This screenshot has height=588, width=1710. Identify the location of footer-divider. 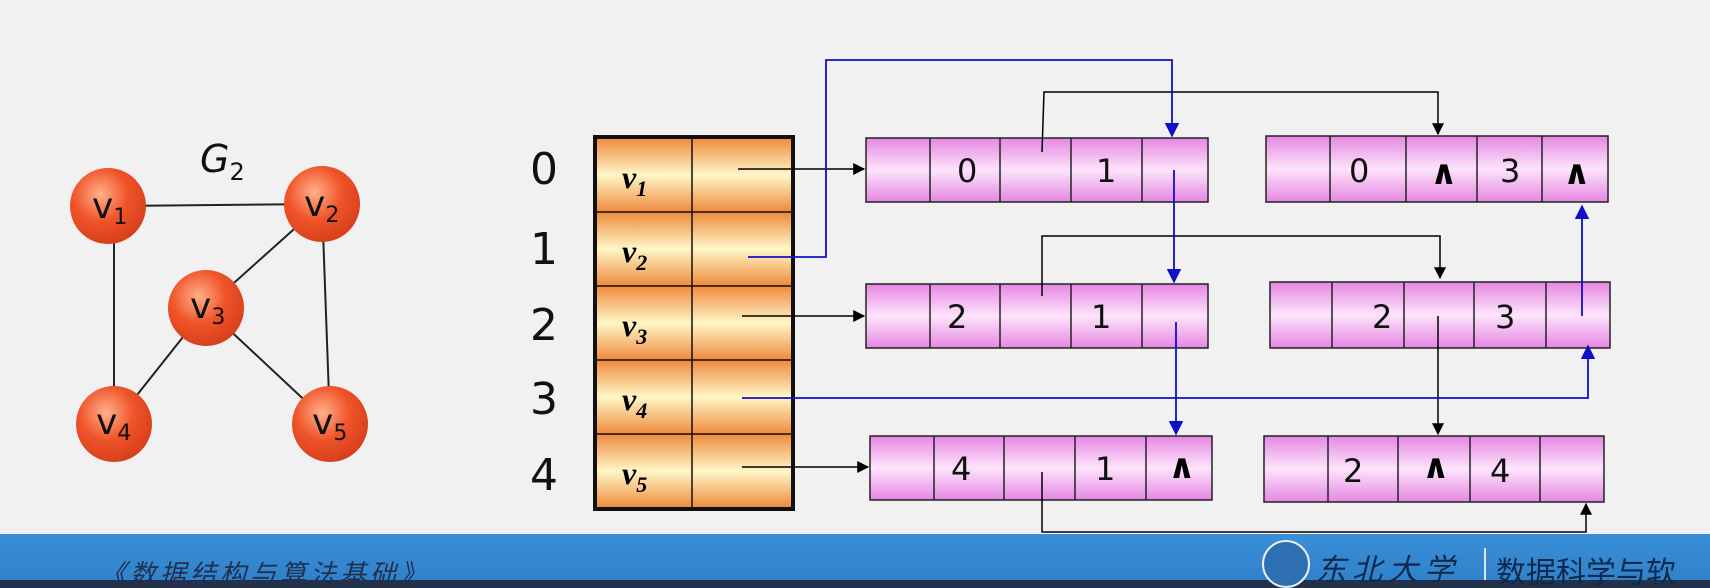
(1485, 564).